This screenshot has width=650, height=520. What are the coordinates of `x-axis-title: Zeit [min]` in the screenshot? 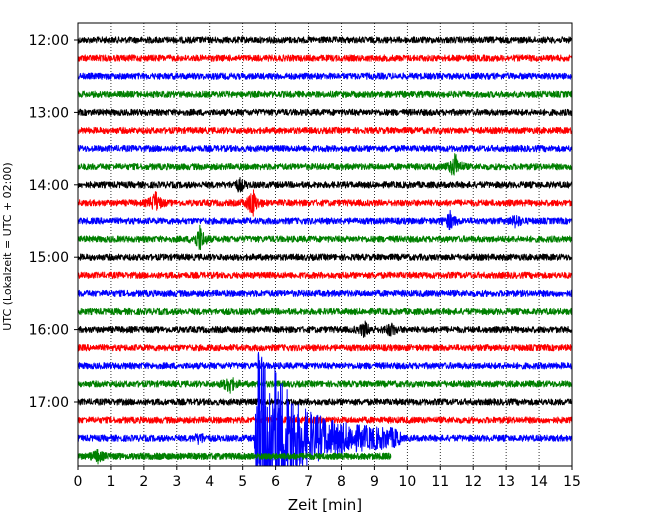 It's located at (325, 505).